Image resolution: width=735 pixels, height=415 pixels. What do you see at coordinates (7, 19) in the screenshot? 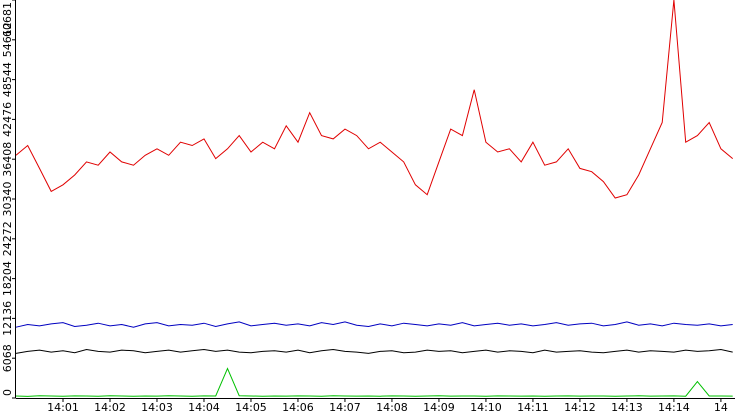
I see `y-tick-label: 60681` at bounding box center [7, 19].